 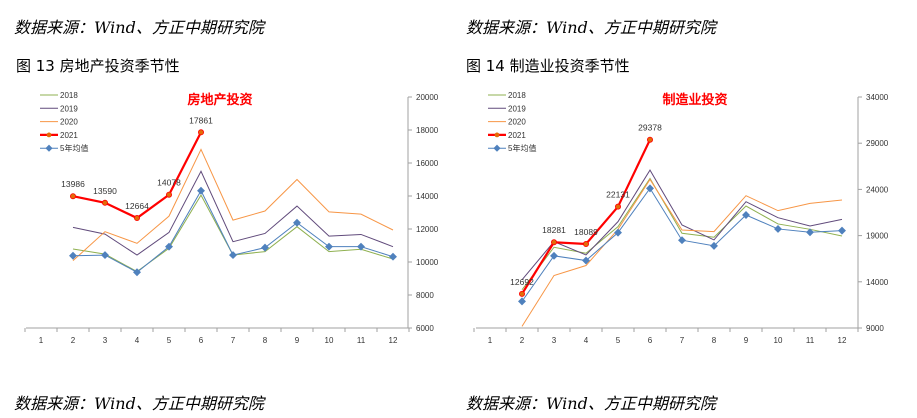 What do you see at coordinates (98, 66) in the screenshot?
I see `figure-13-title: 图 13 房地产投资季节性` at bounding box center [98, 66].